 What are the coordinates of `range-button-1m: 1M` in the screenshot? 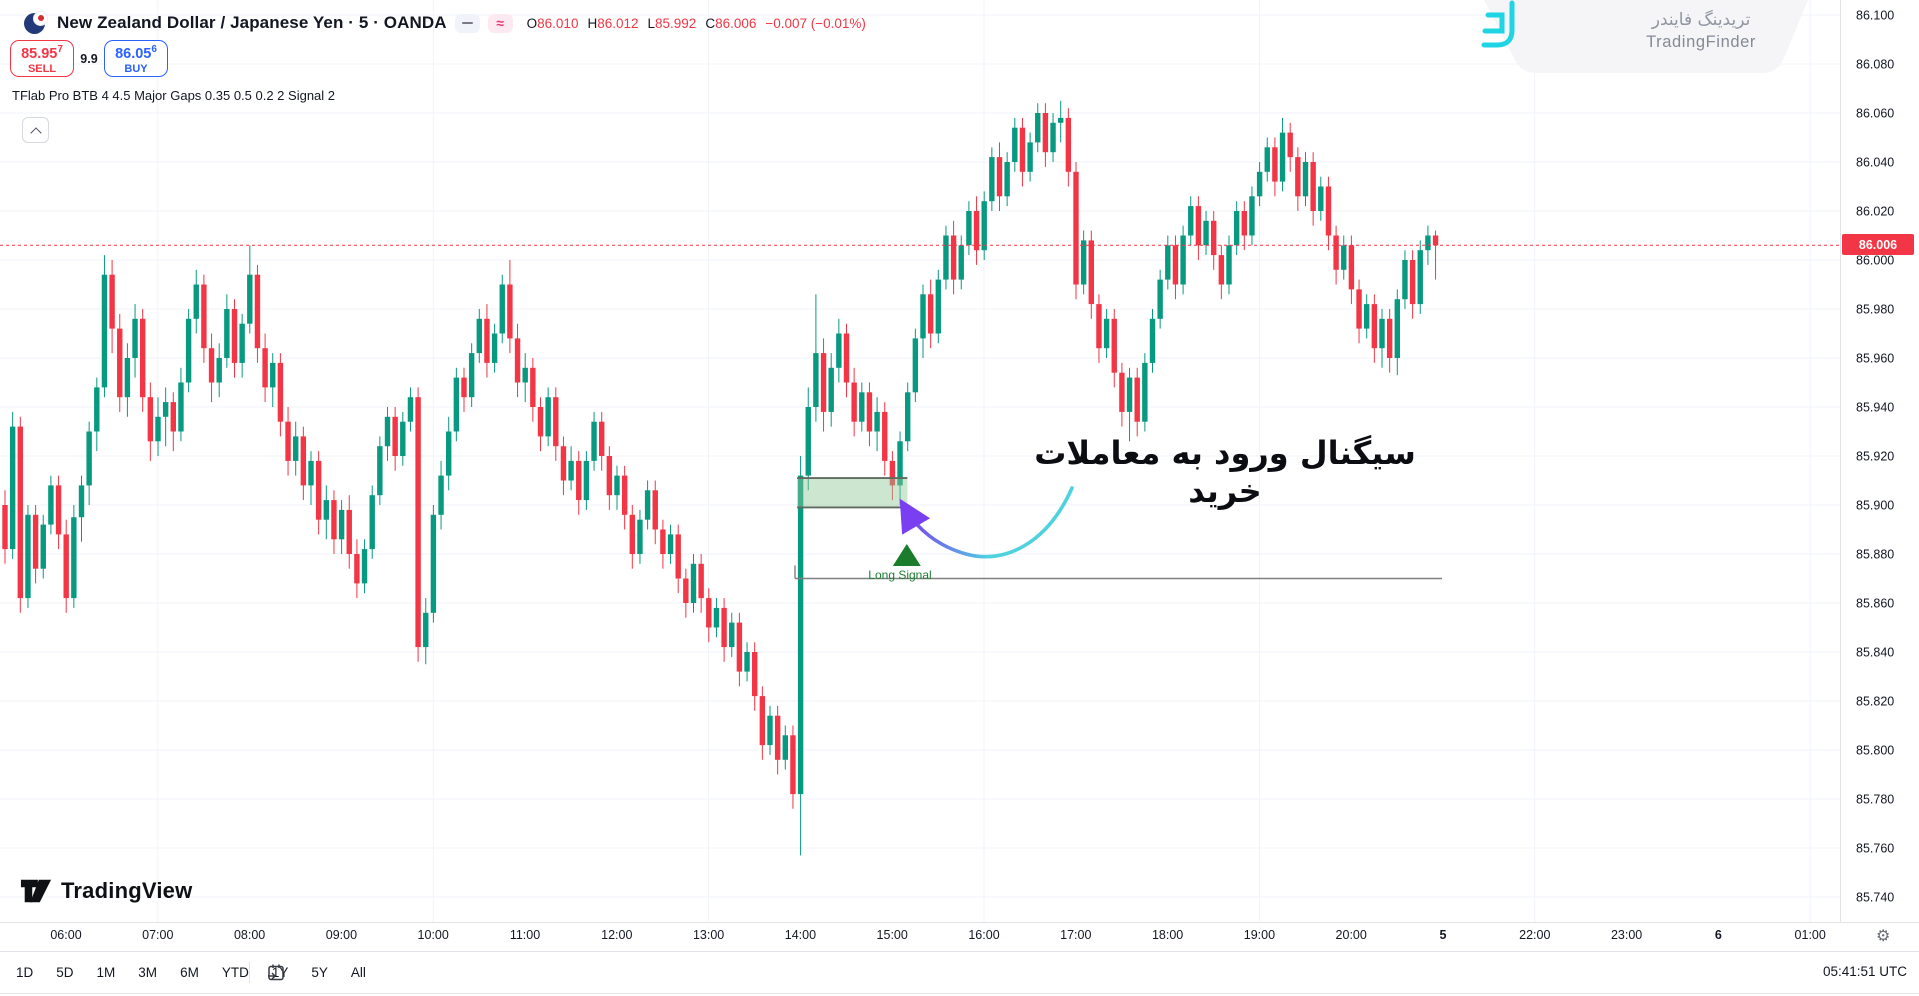 It's located at (106, 972).